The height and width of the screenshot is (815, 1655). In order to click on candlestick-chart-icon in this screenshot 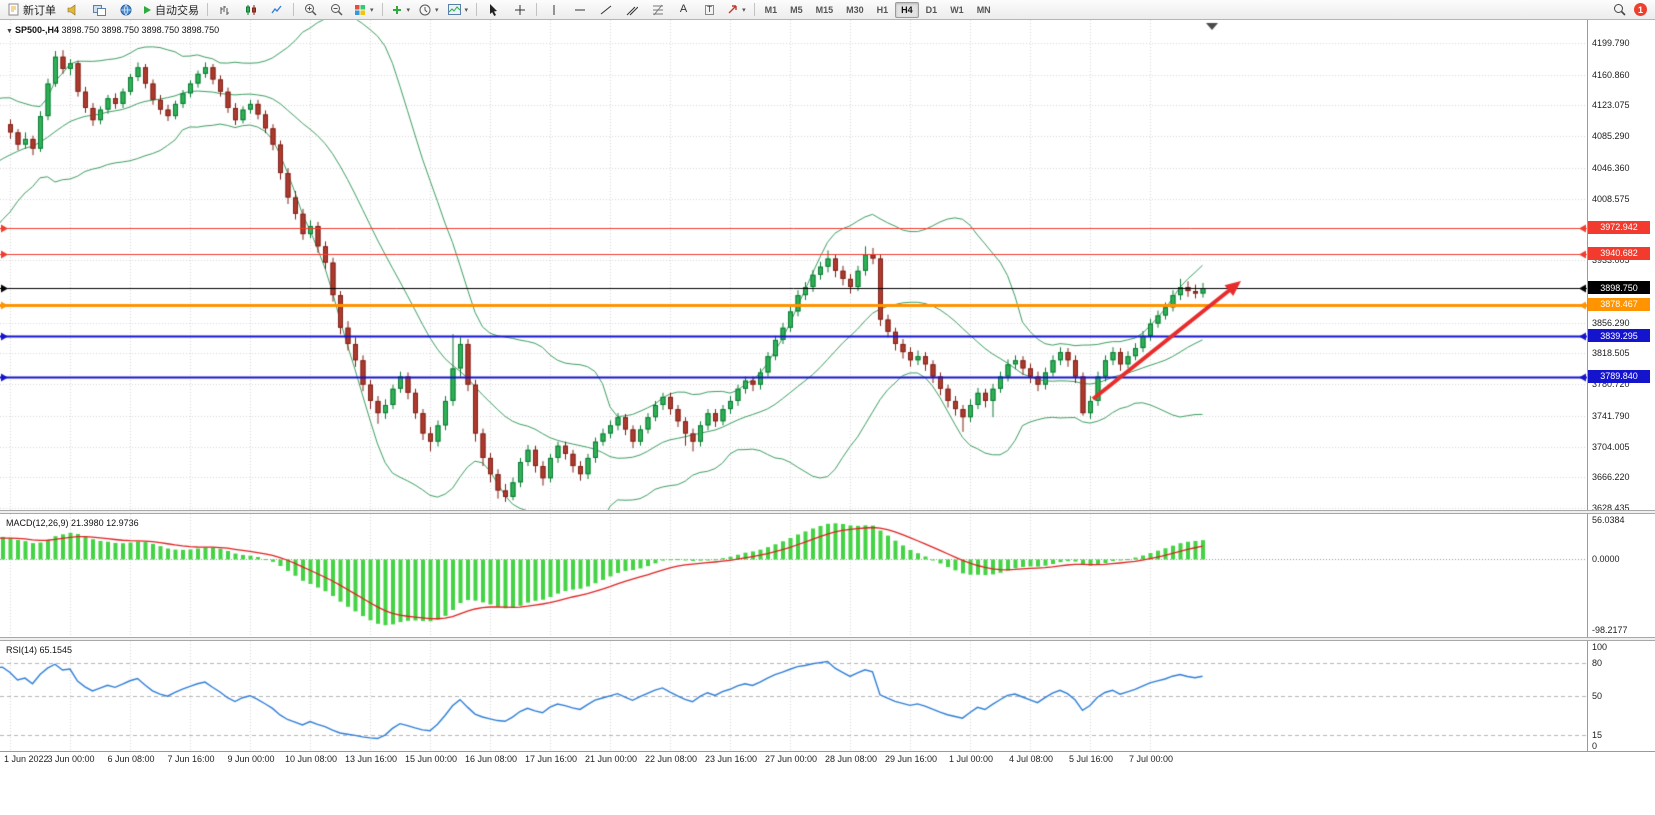, I will do `click(251, 10)`.